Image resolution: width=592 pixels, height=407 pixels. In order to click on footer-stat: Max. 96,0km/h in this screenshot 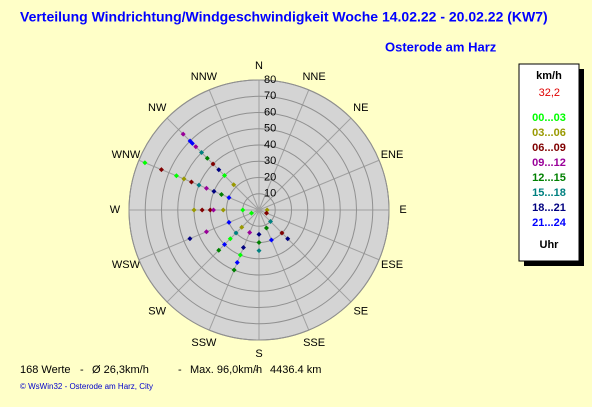, I will do `click(226, 370)`.